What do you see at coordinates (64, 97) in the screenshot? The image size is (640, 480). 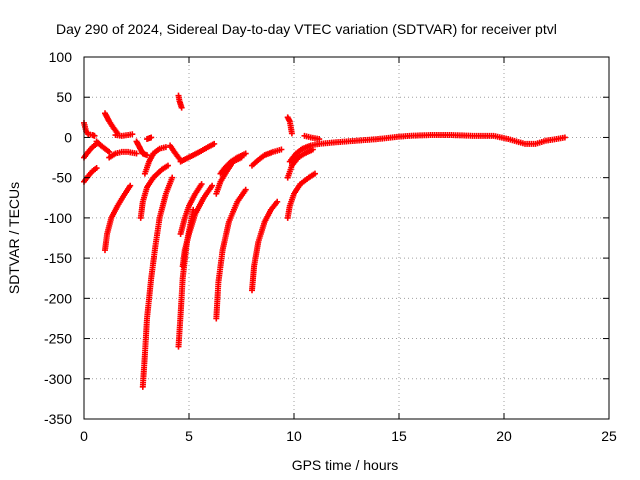 I see `y-tick-label: 50` at bounding box center [64, 97].